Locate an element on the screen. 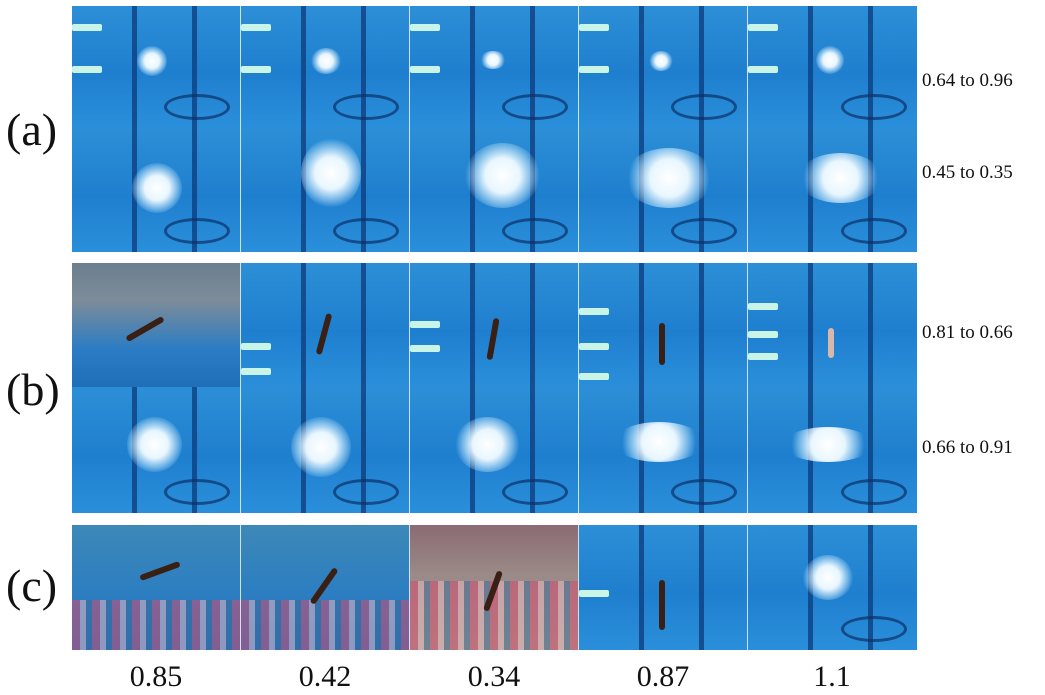 This screenshot has height=695, width=1045. score-label: 0.42 is located at coordinates (325, 676).